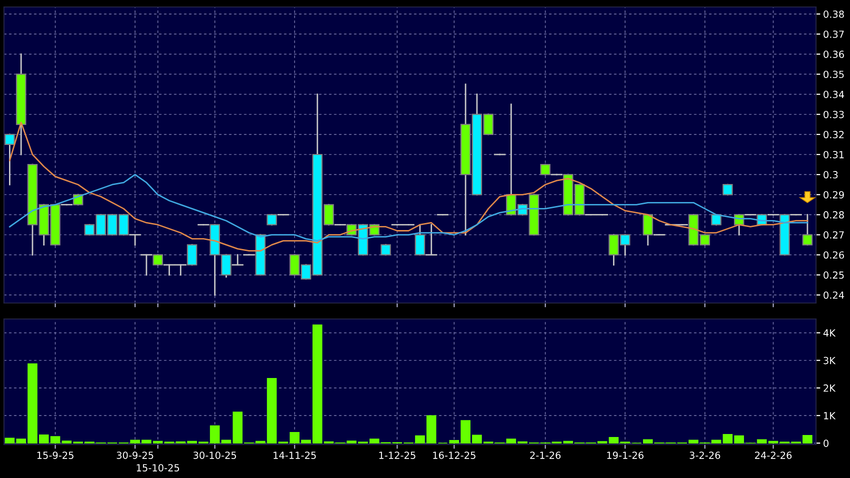  What do you see at coordinates (55, 455) in the screenshot?
I see `x-tick-label: 15-9-25` at bounding box center [55, 455].